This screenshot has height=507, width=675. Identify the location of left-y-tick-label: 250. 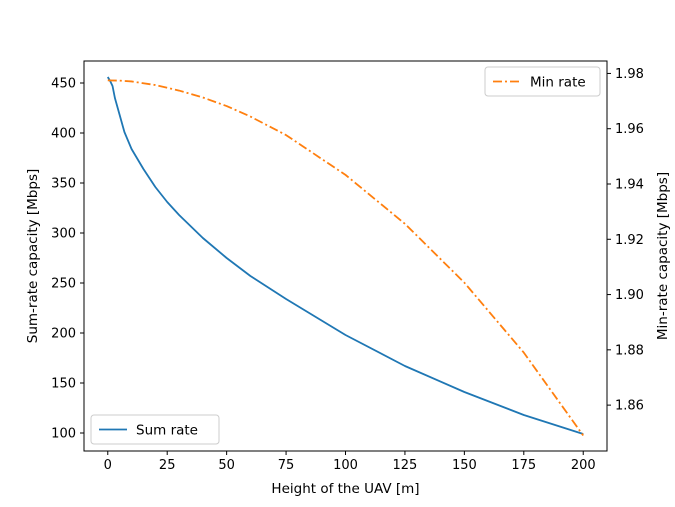
(63, 284).